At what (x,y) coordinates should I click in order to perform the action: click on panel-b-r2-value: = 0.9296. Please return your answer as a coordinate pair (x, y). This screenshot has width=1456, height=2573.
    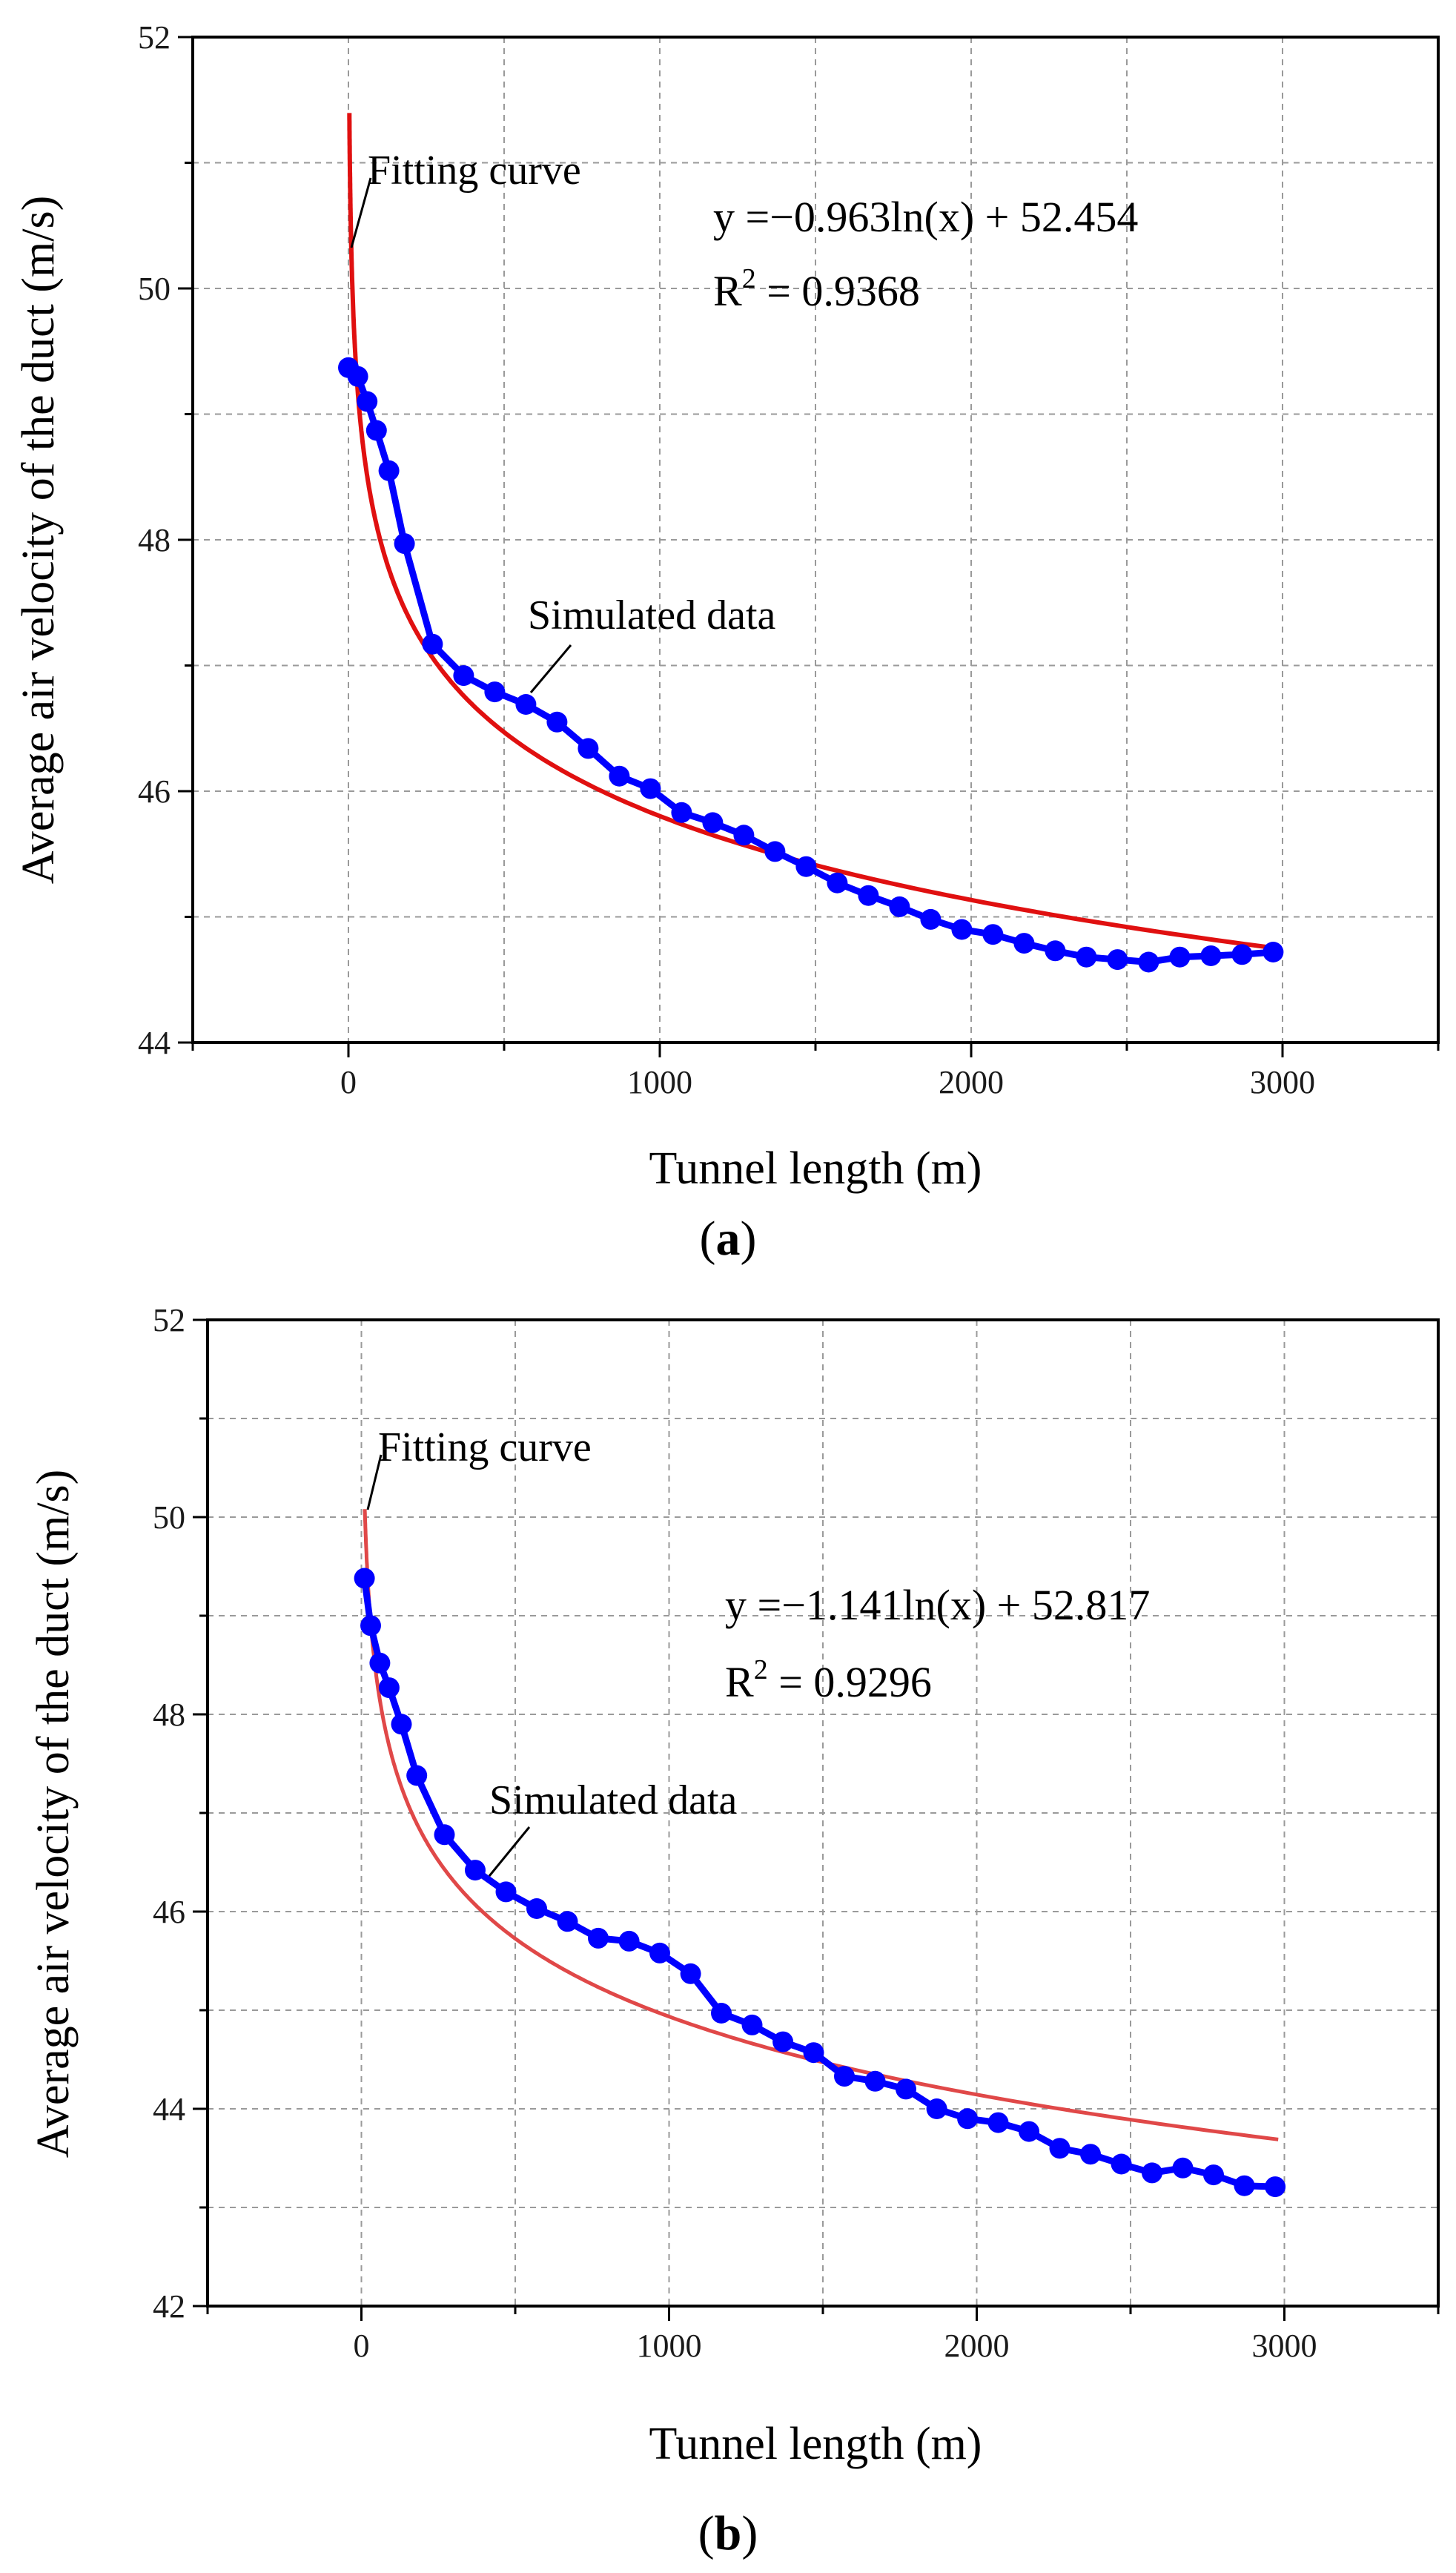
    Looking at the image, I should click on (850, 1682).